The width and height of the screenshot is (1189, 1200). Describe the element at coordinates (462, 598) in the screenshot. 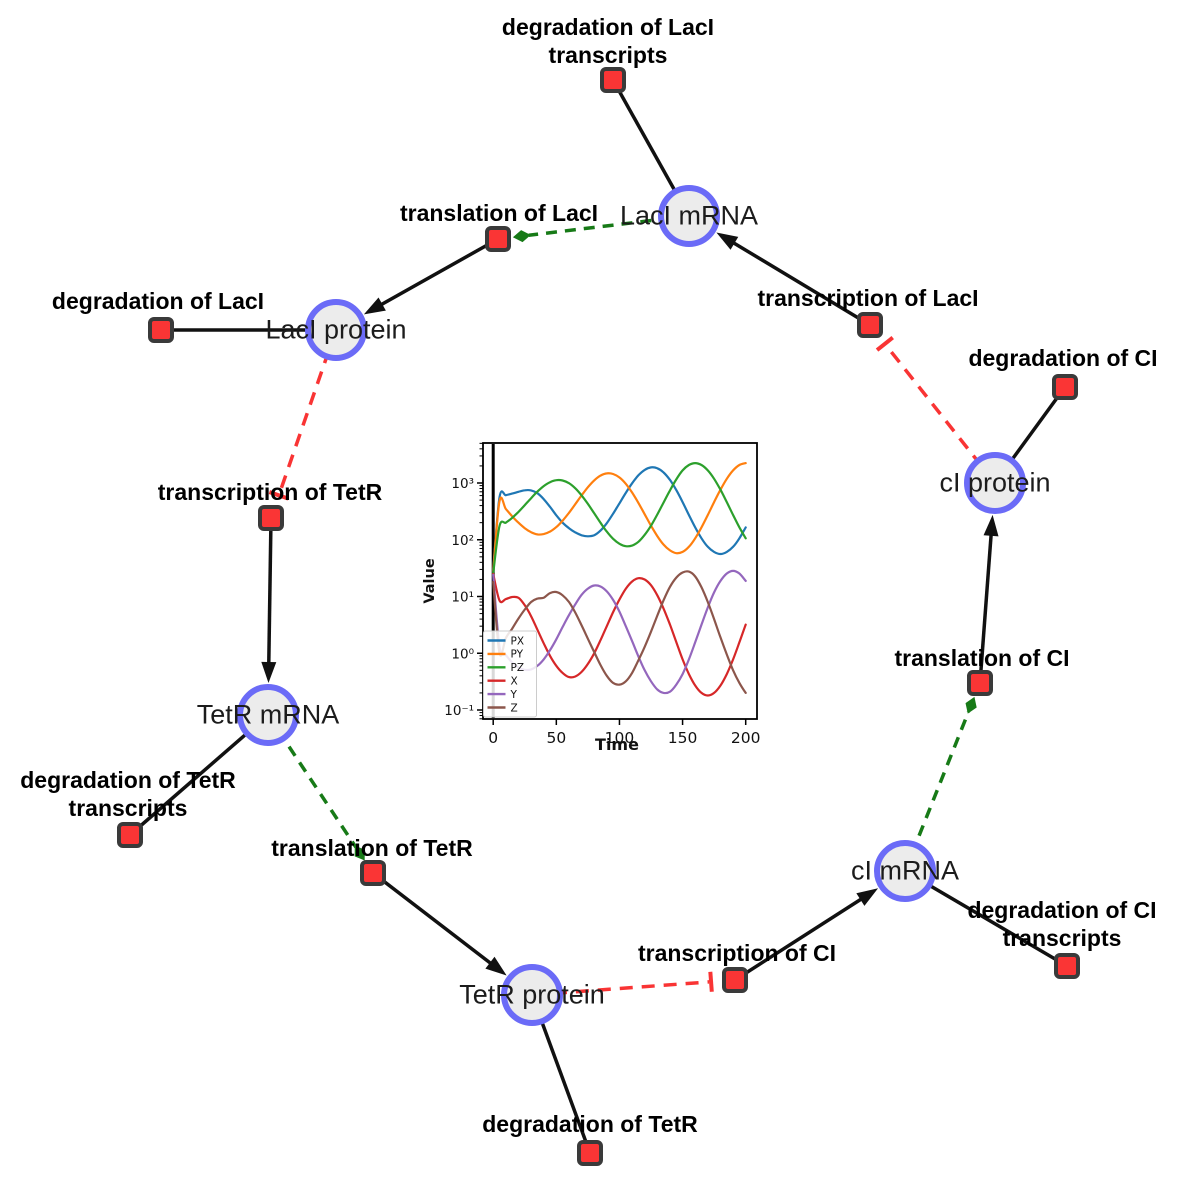

I see `y-tick-label: 10¹` at that location.